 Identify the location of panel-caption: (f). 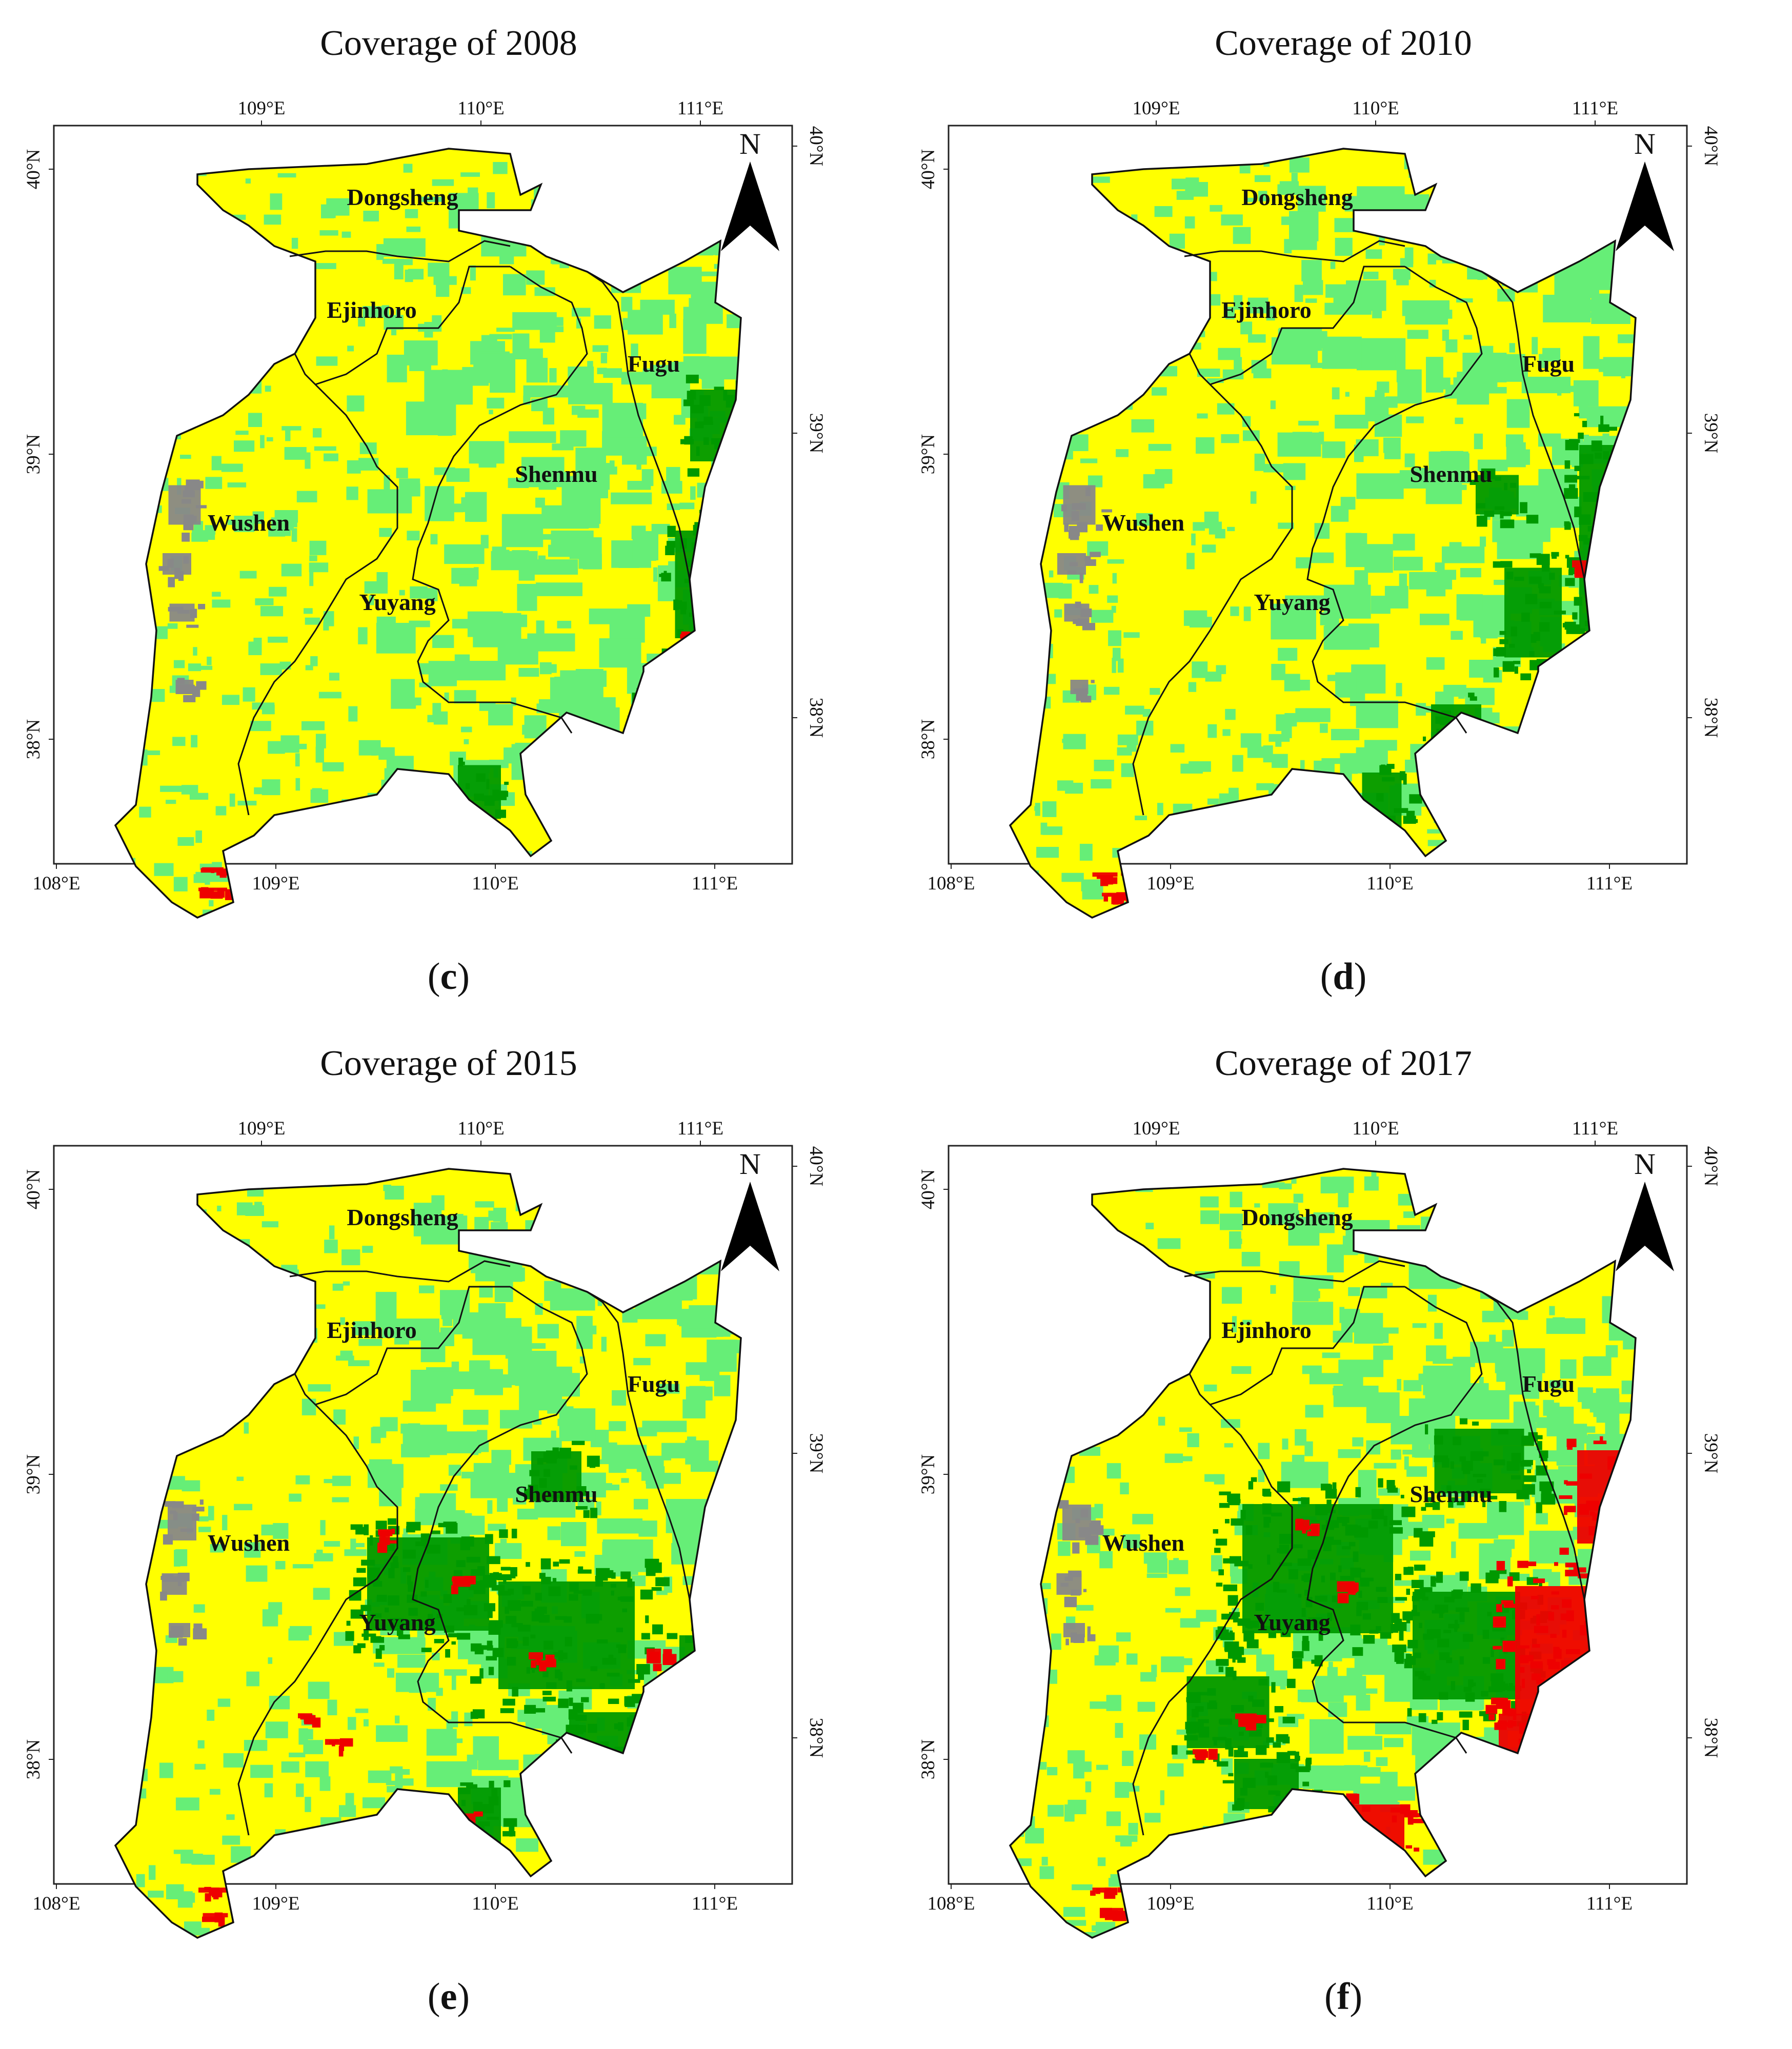
(1343, 1997).